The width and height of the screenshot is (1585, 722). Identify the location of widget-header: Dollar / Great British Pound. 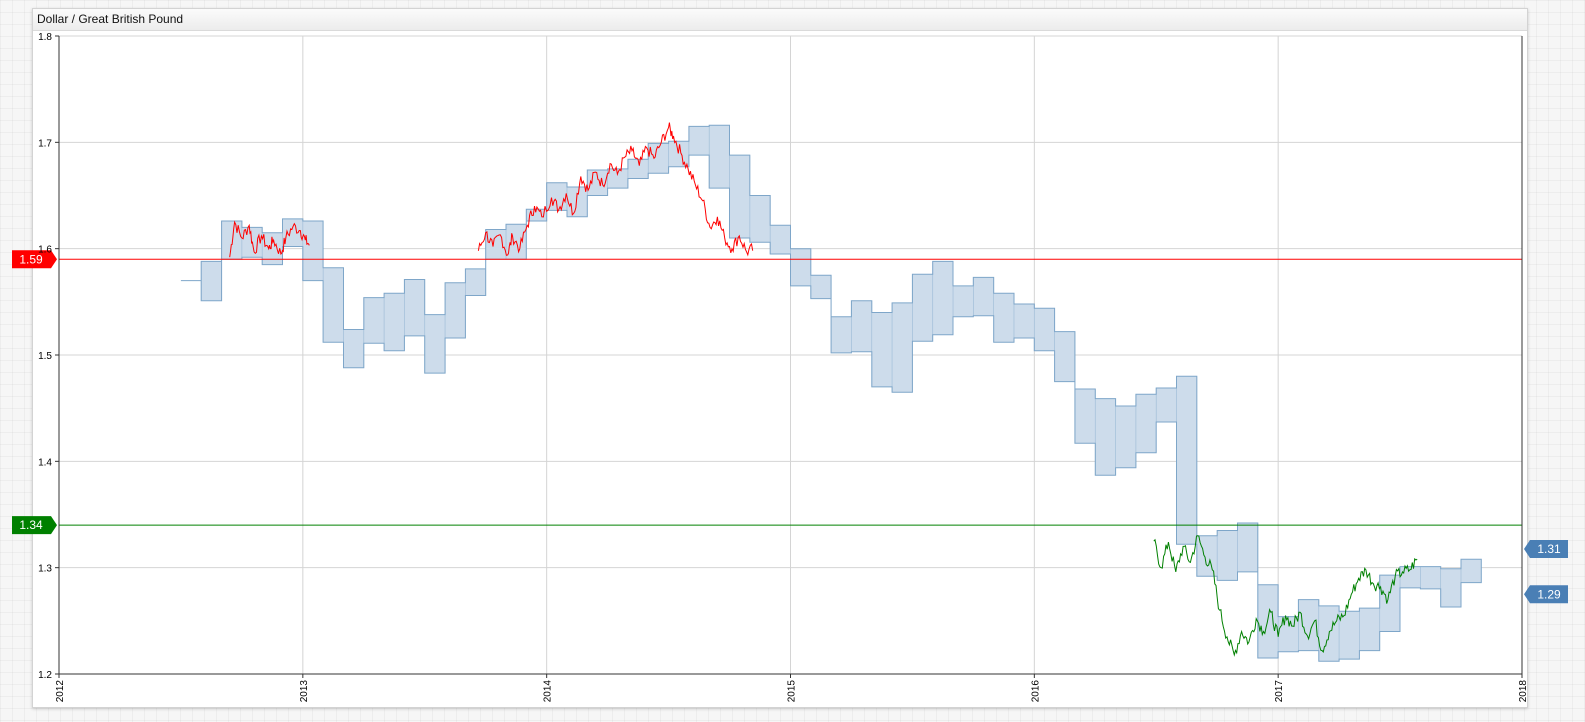
(780, 20).